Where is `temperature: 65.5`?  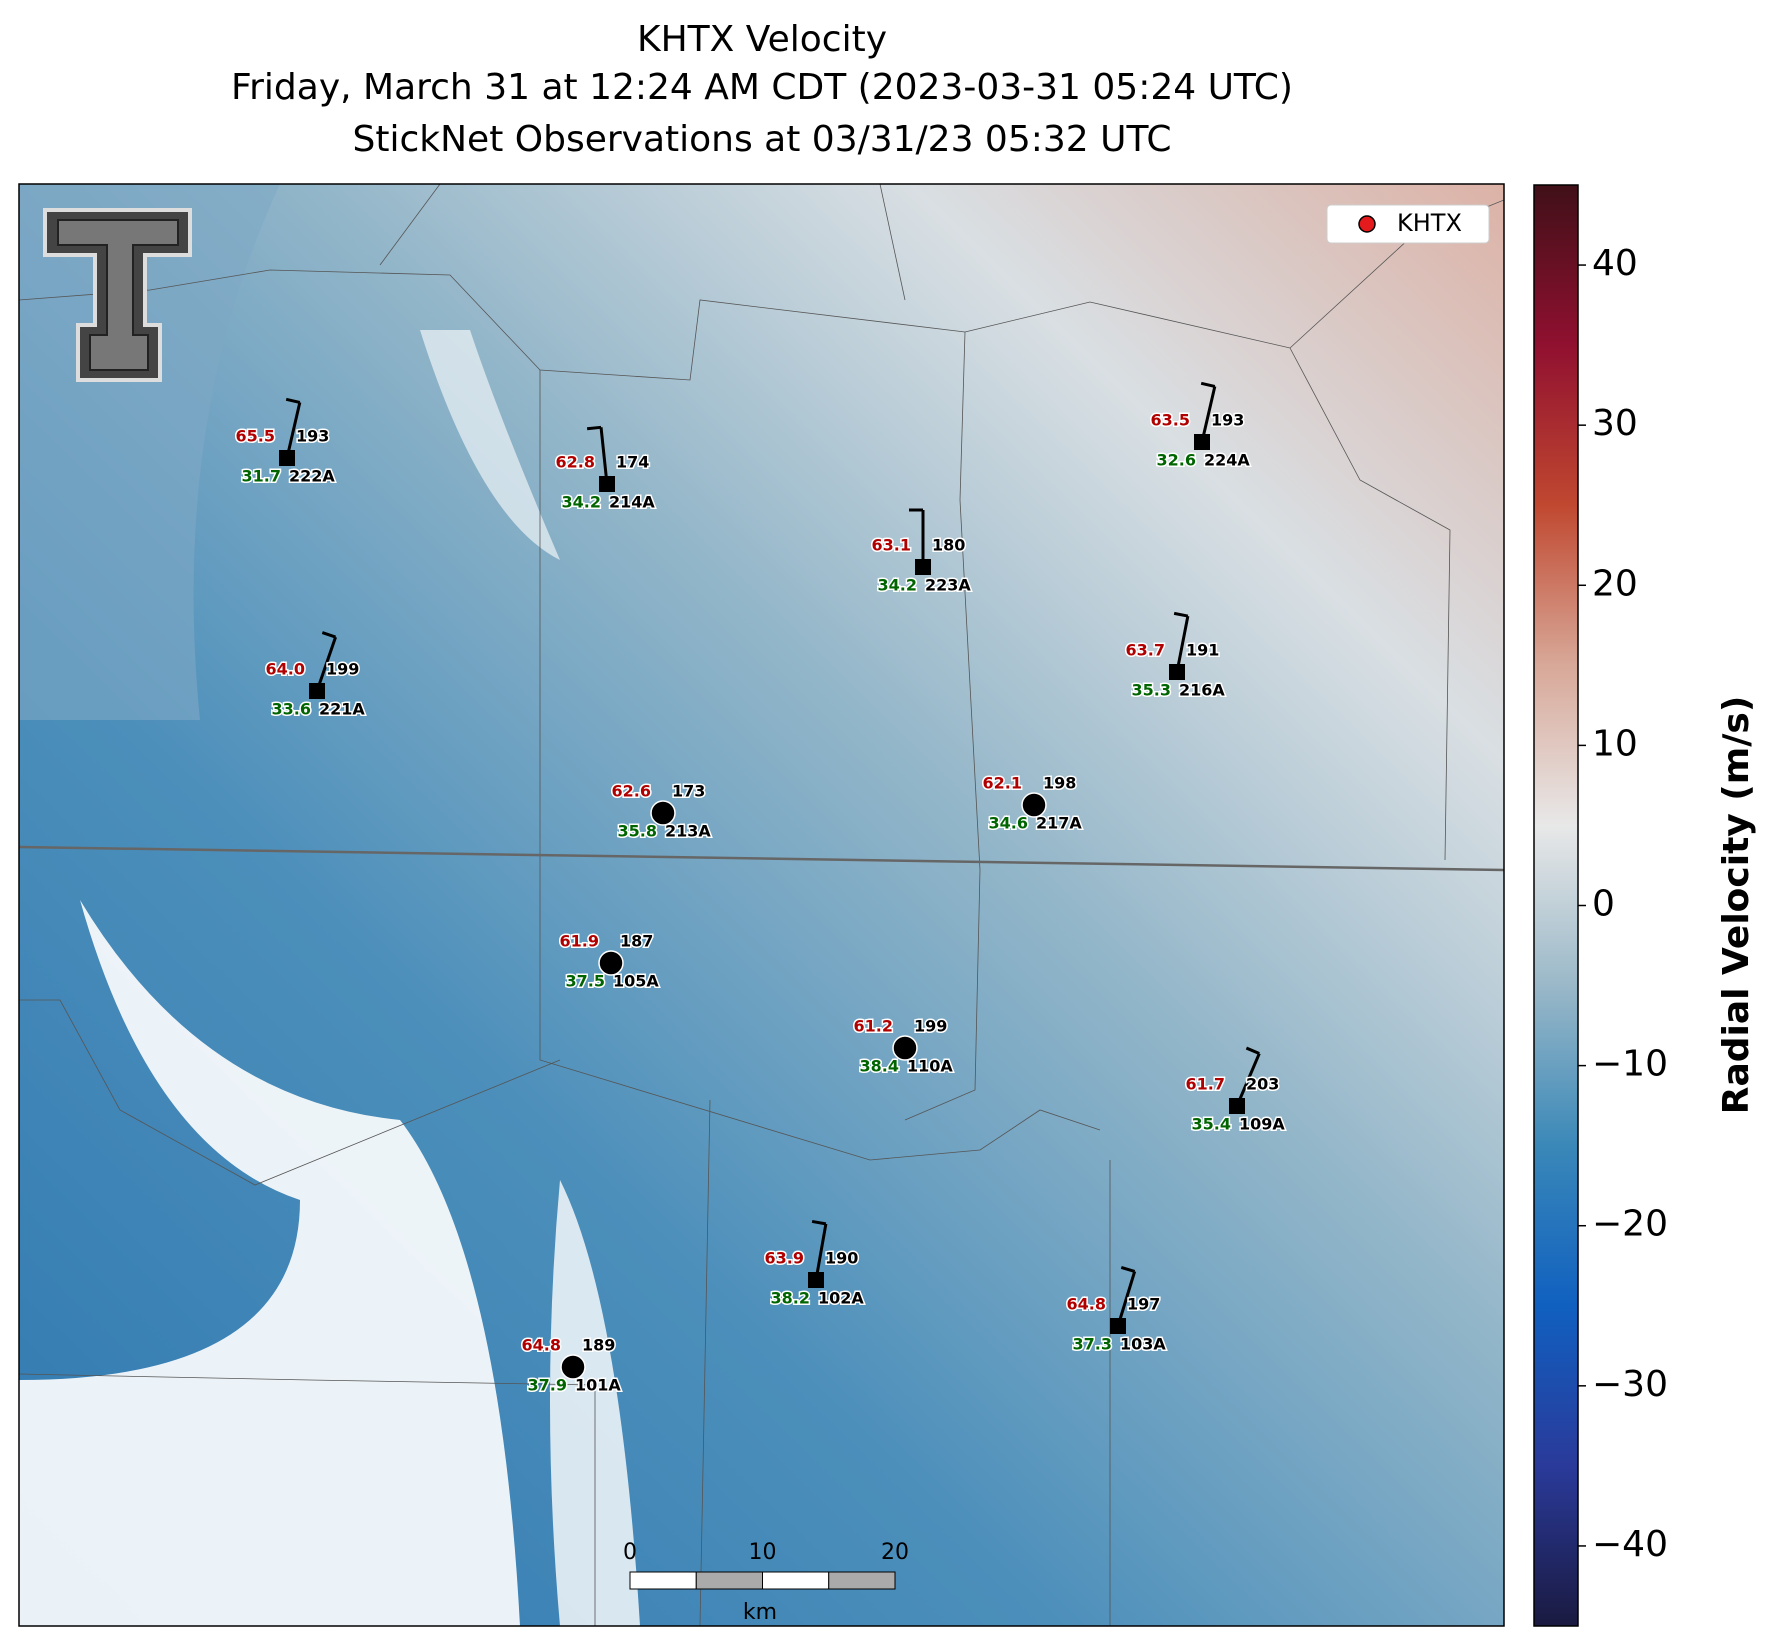 temperature: 65.5 is located at coordinates (255, 436).